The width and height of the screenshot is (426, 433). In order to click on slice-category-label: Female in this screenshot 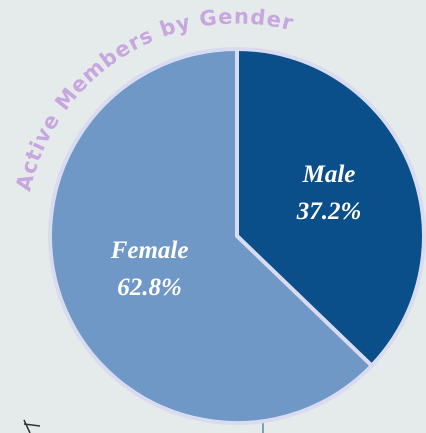, I will do `click(149, 250)`.